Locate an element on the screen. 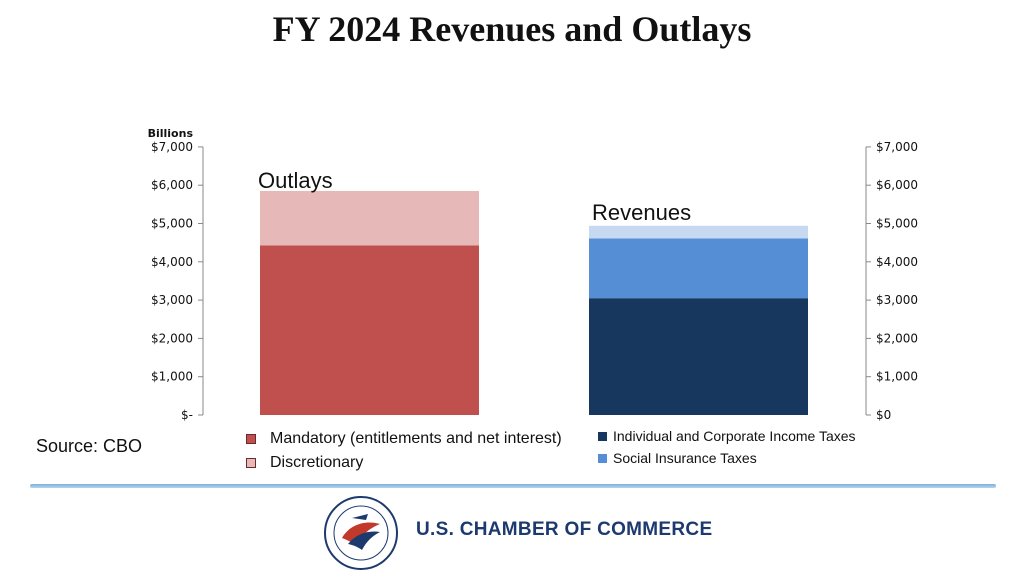 Image resolution: width=1024 pixels, height=576 pixels. right-tick-label: $1,000 is located at coordinates (897, 377).